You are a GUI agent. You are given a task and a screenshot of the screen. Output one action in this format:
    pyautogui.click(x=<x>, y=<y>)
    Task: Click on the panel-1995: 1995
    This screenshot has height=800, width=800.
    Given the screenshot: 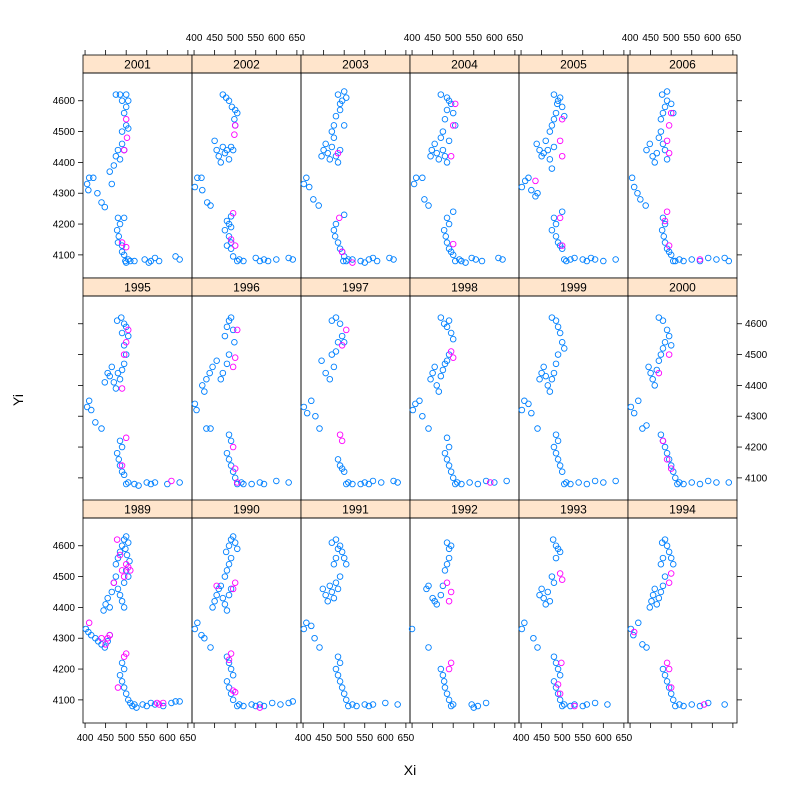 What is the action you would take?
    pyautogui.click(x=137, y=389)
    